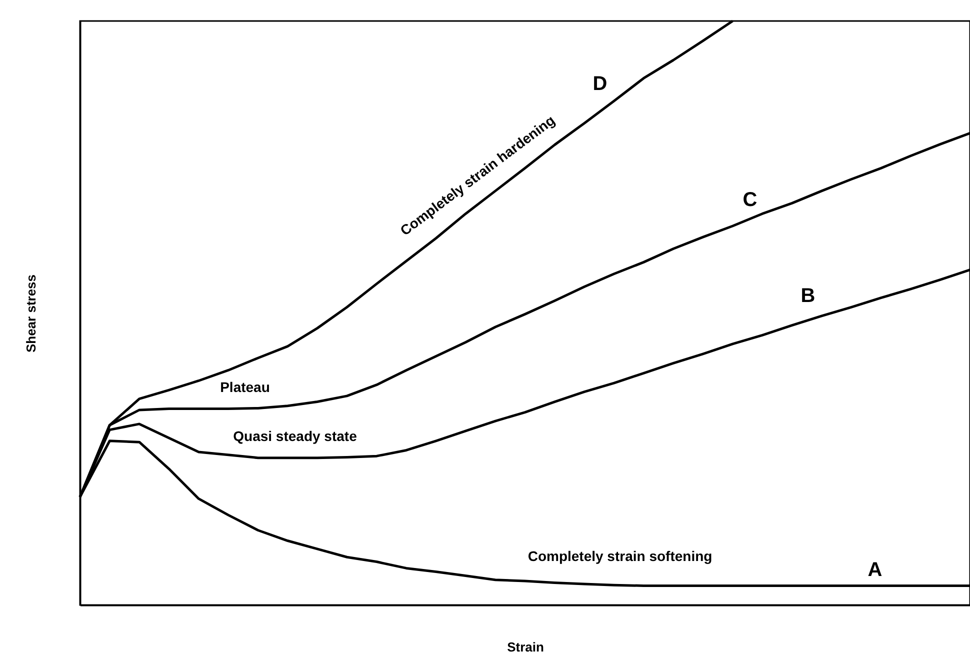 This screenshot has height=664, width=970. What do you see at coordinates (808, 296) in the screenshot?
I see `annotation: B` at bounding box center [808, 296].